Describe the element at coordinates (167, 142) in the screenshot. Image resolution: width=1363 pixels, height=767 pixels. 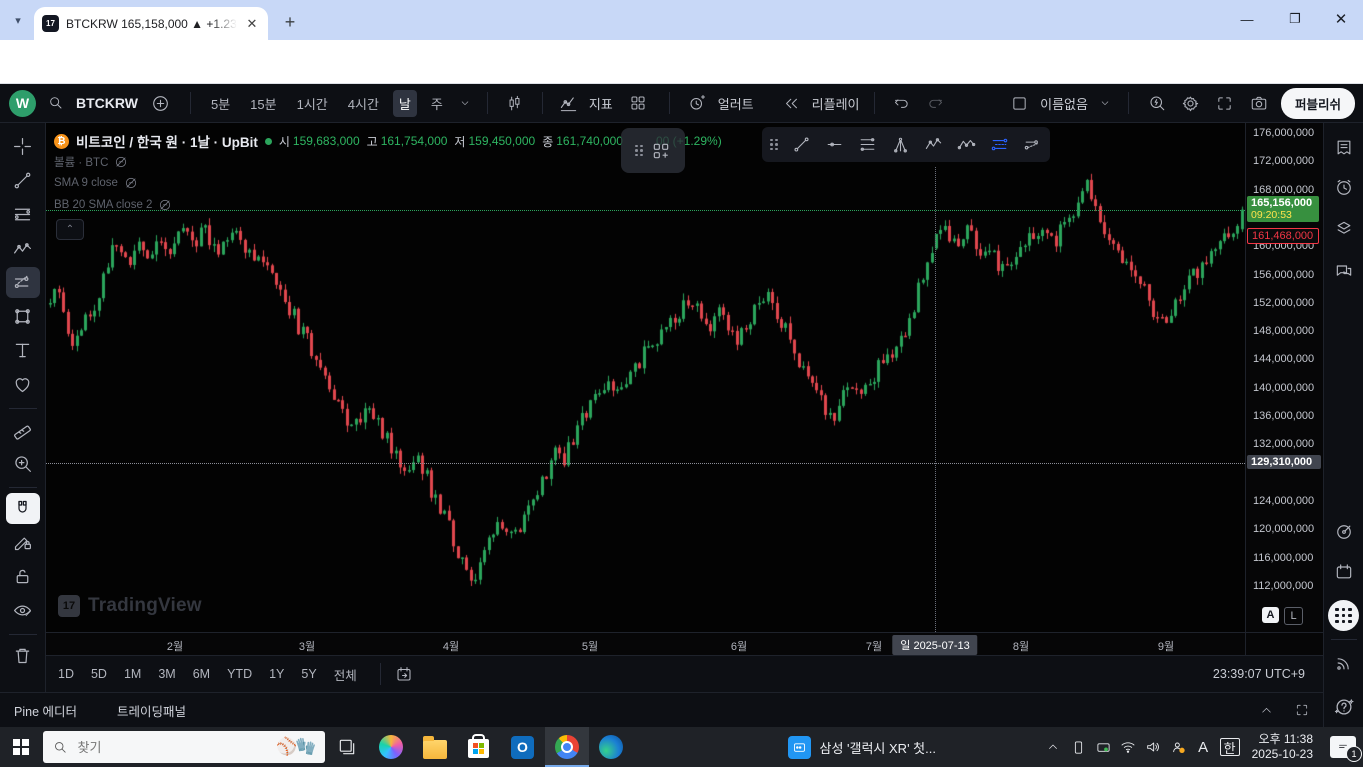
I see `legend-title: 비트코인 / 한국 원 · 1날 · UpBit` at that location.